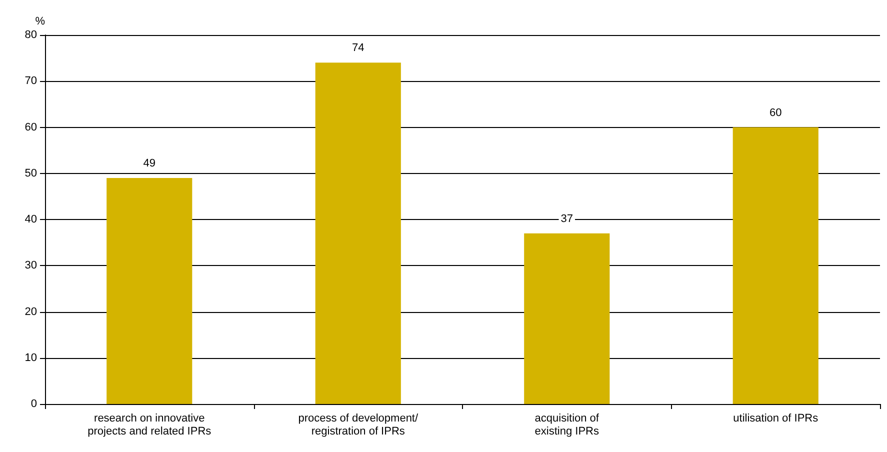 Image resolution: width=887 pixels, height=452 pixels. What do you see at coordinates (776, 418) in the screenshot?
I see `x-tick-label: utilisation of IPRs` at bounding box center [776, 418].